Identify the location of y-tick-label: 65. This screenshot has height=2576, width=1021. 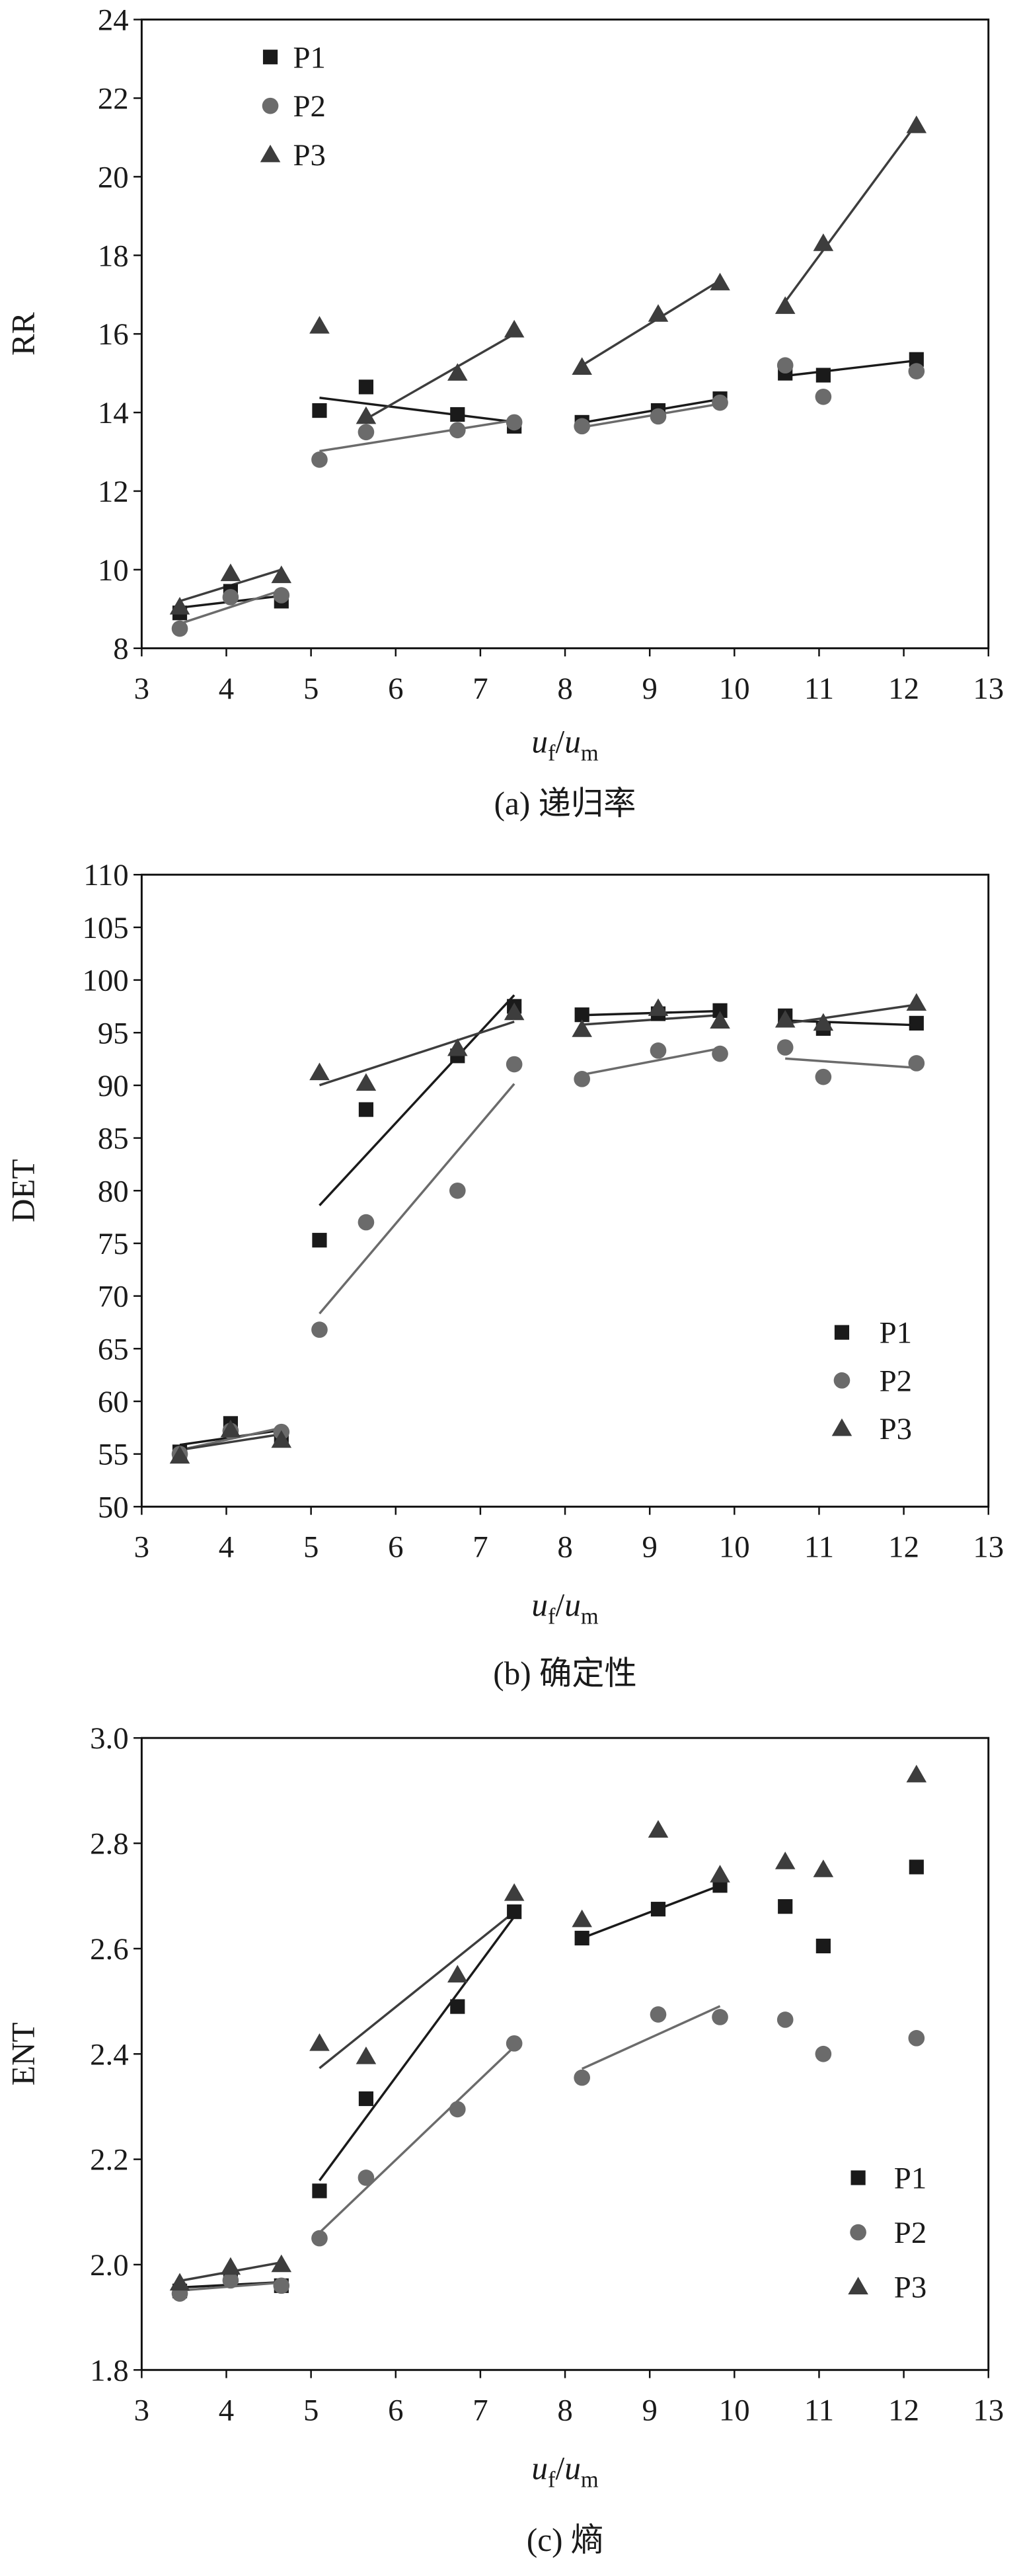
(114, 1349).